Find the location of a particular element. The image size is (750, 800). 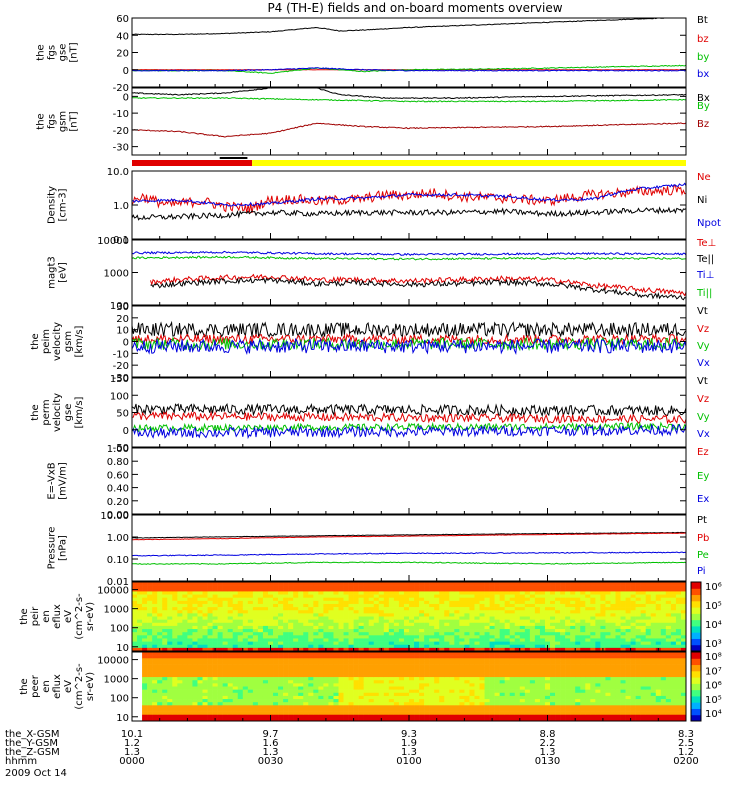

colorbar-tick-label: 10⁴ is located at coordinates (713, 625).